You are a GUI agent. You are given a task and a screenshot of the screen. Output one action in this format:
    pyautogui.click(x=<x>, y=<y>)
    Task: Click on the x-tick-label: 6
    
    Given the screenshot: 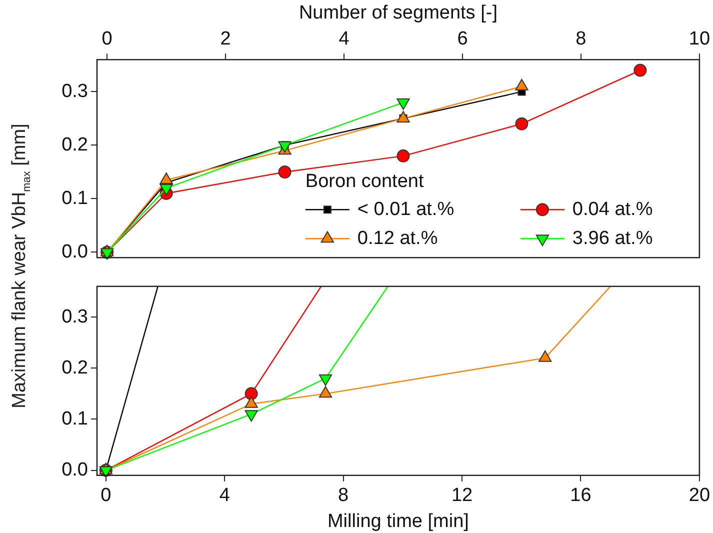 What is the action you would take?
    pyautogui.click(x=462, y=39)
    